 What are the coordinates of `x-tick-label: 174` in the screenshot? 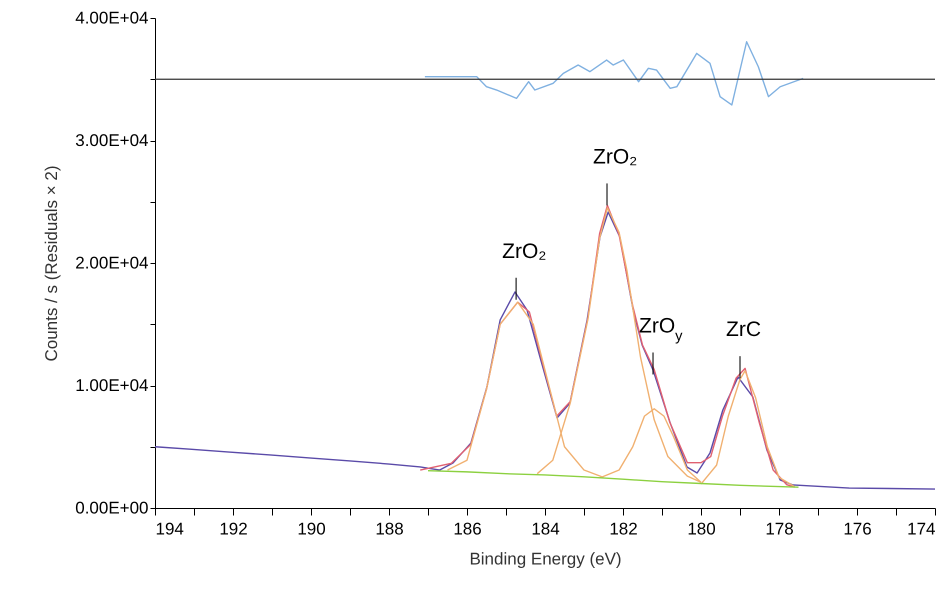 It's located at (921, 529).